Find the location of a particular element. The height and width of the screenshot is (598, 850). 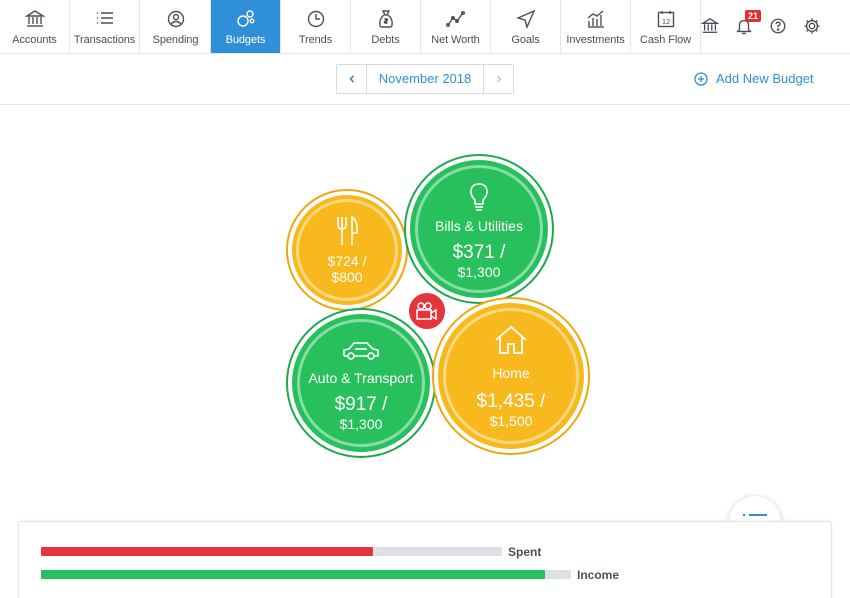

month-picker: November 2018 is located at coordinates (425, 79).